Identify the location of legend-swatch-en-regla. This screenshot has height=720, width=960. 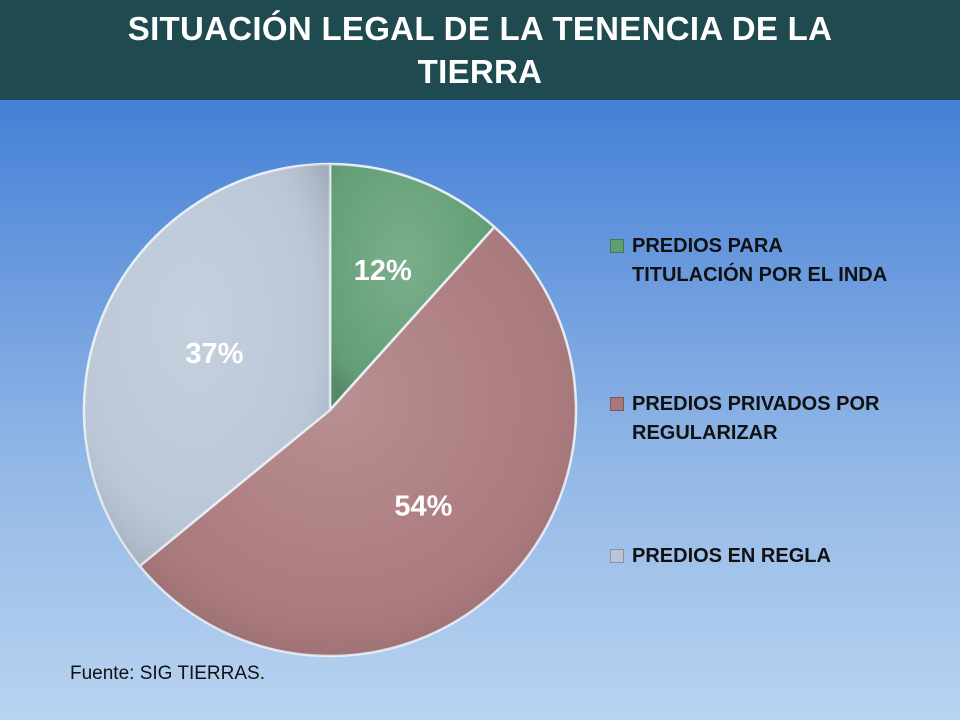
(617, 556).